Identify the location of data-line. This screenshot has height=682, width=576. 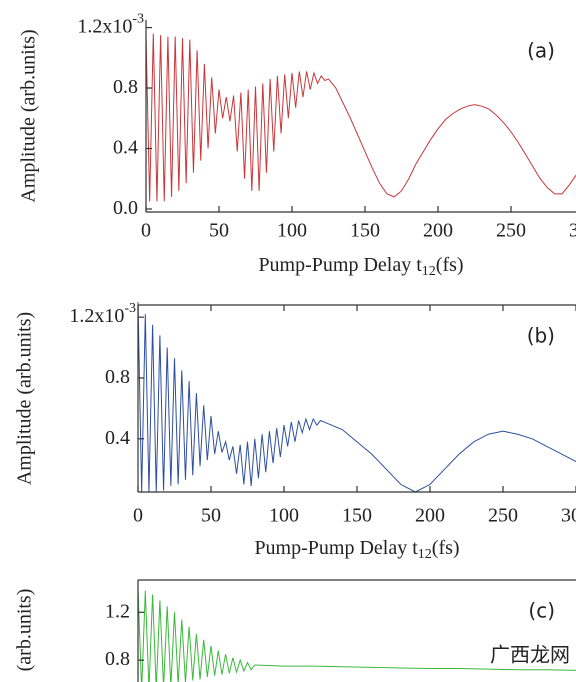
(356, 635).